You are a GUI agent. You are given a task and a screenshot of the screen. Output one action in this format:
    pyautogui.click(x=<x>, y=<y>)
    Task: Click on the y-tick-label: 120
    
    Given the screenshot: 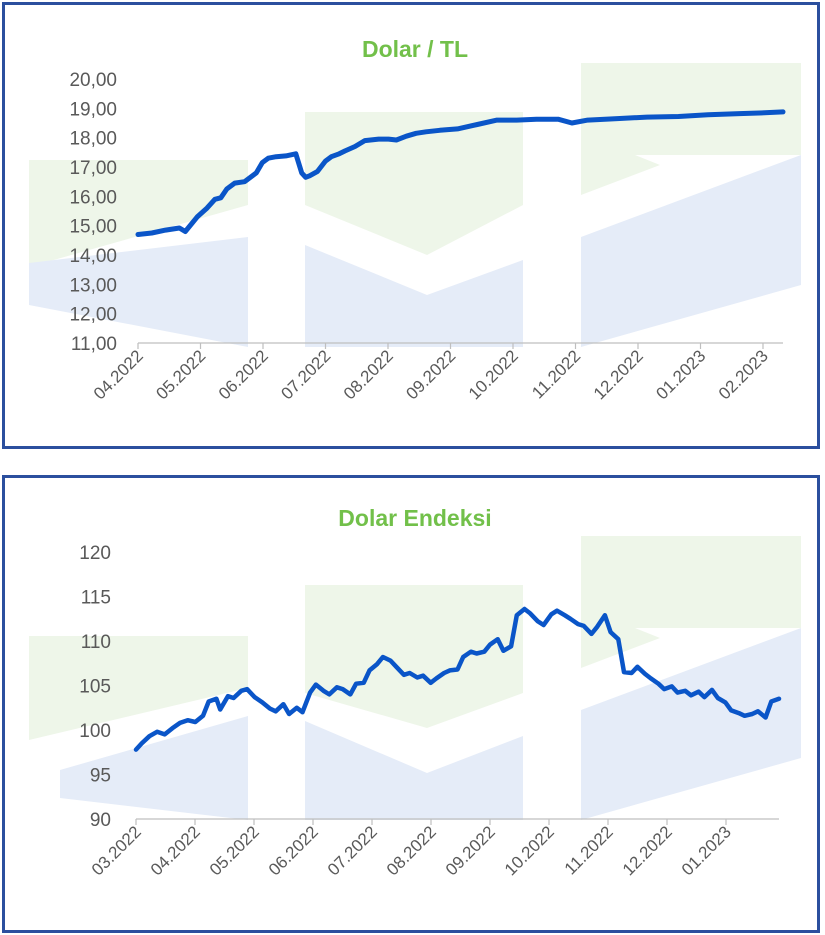 What is the action you would take?
    pyautogui.click(x=95, y=553)
    